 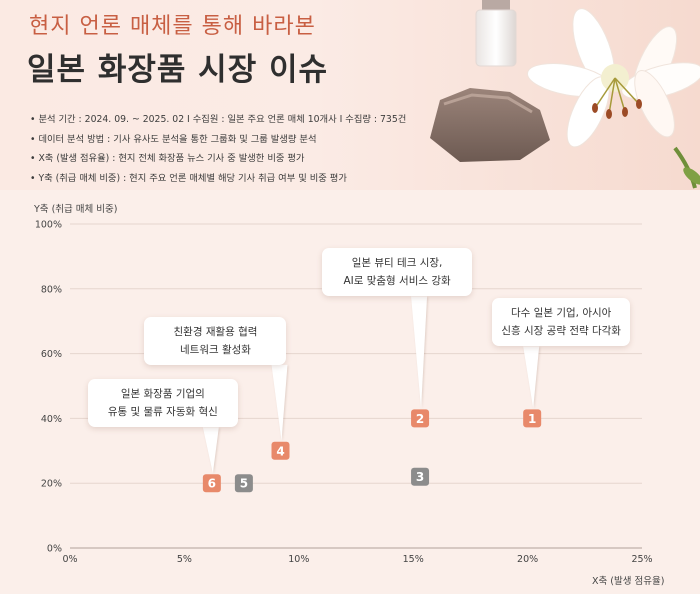 I want to click on bottle-icon, so click(x=496, y=33).